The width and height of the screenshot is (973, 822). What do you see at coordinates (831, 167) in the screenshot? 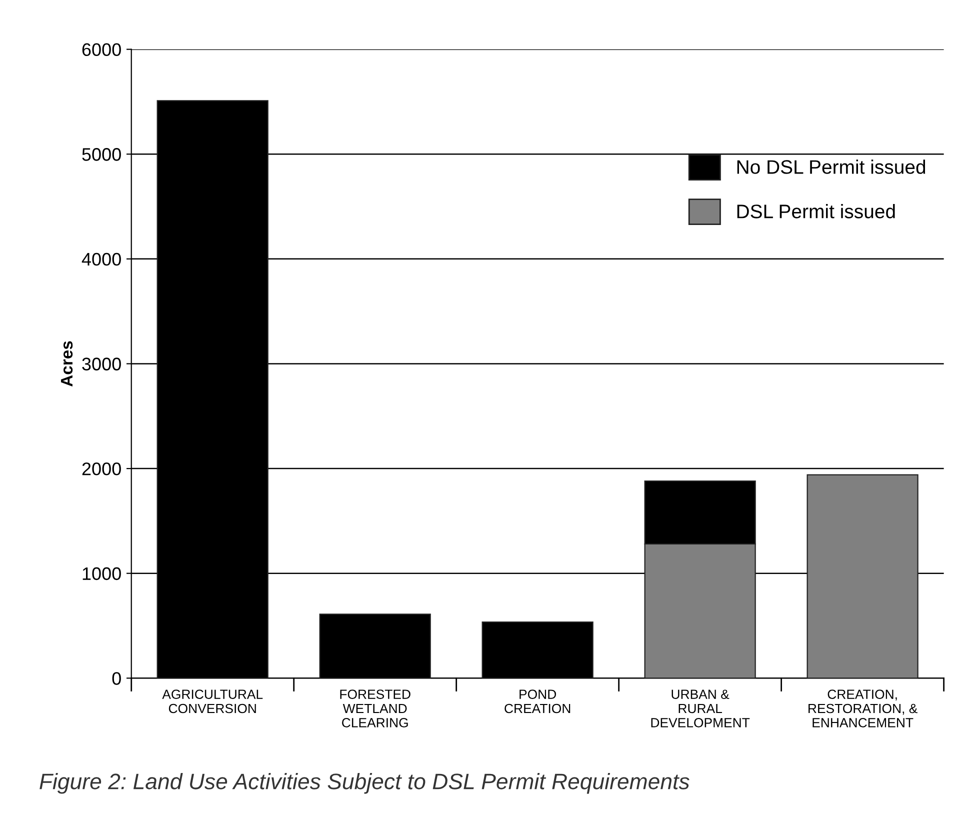
I see `legend-label: No DSL Permit issued` at bounding box center [831, 167].